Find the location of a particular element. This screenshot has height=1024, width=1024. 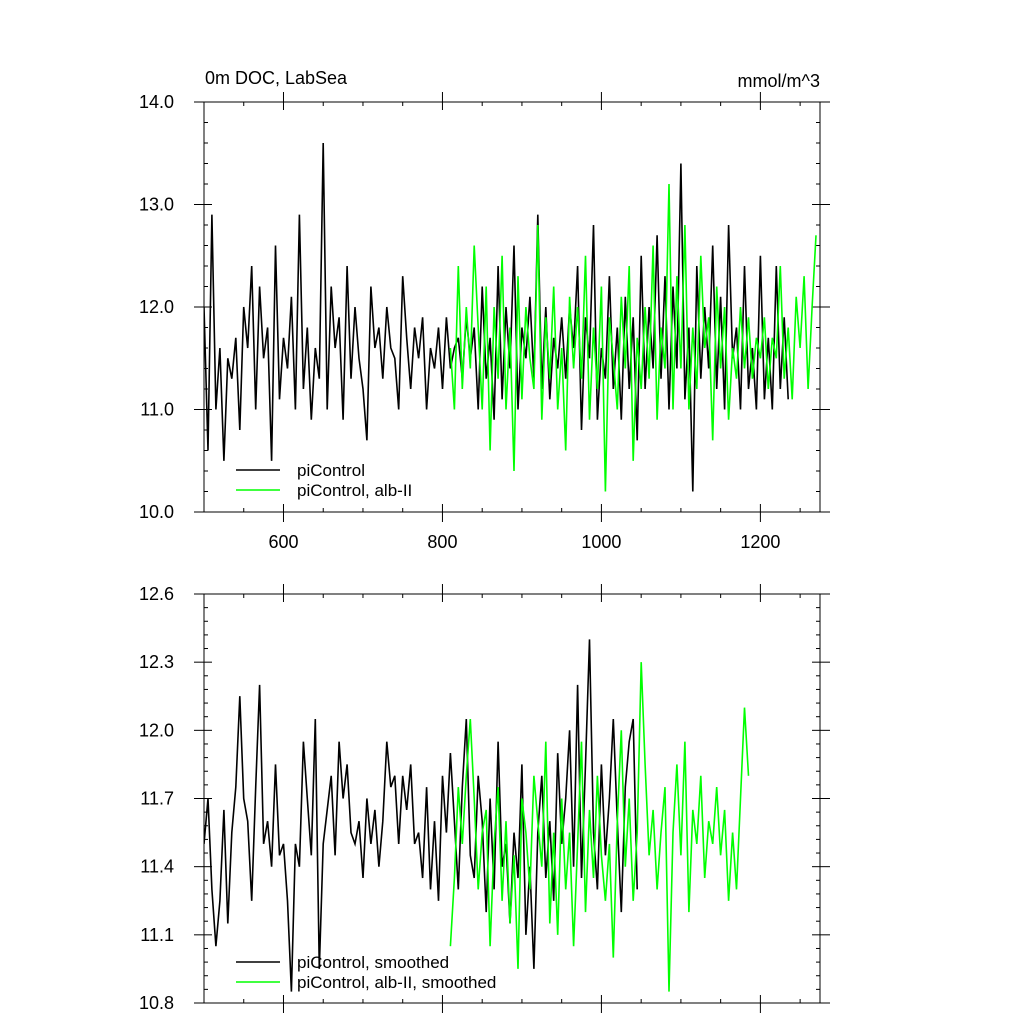

x-tick-label: 1200 is located at coordinates (760, 542).